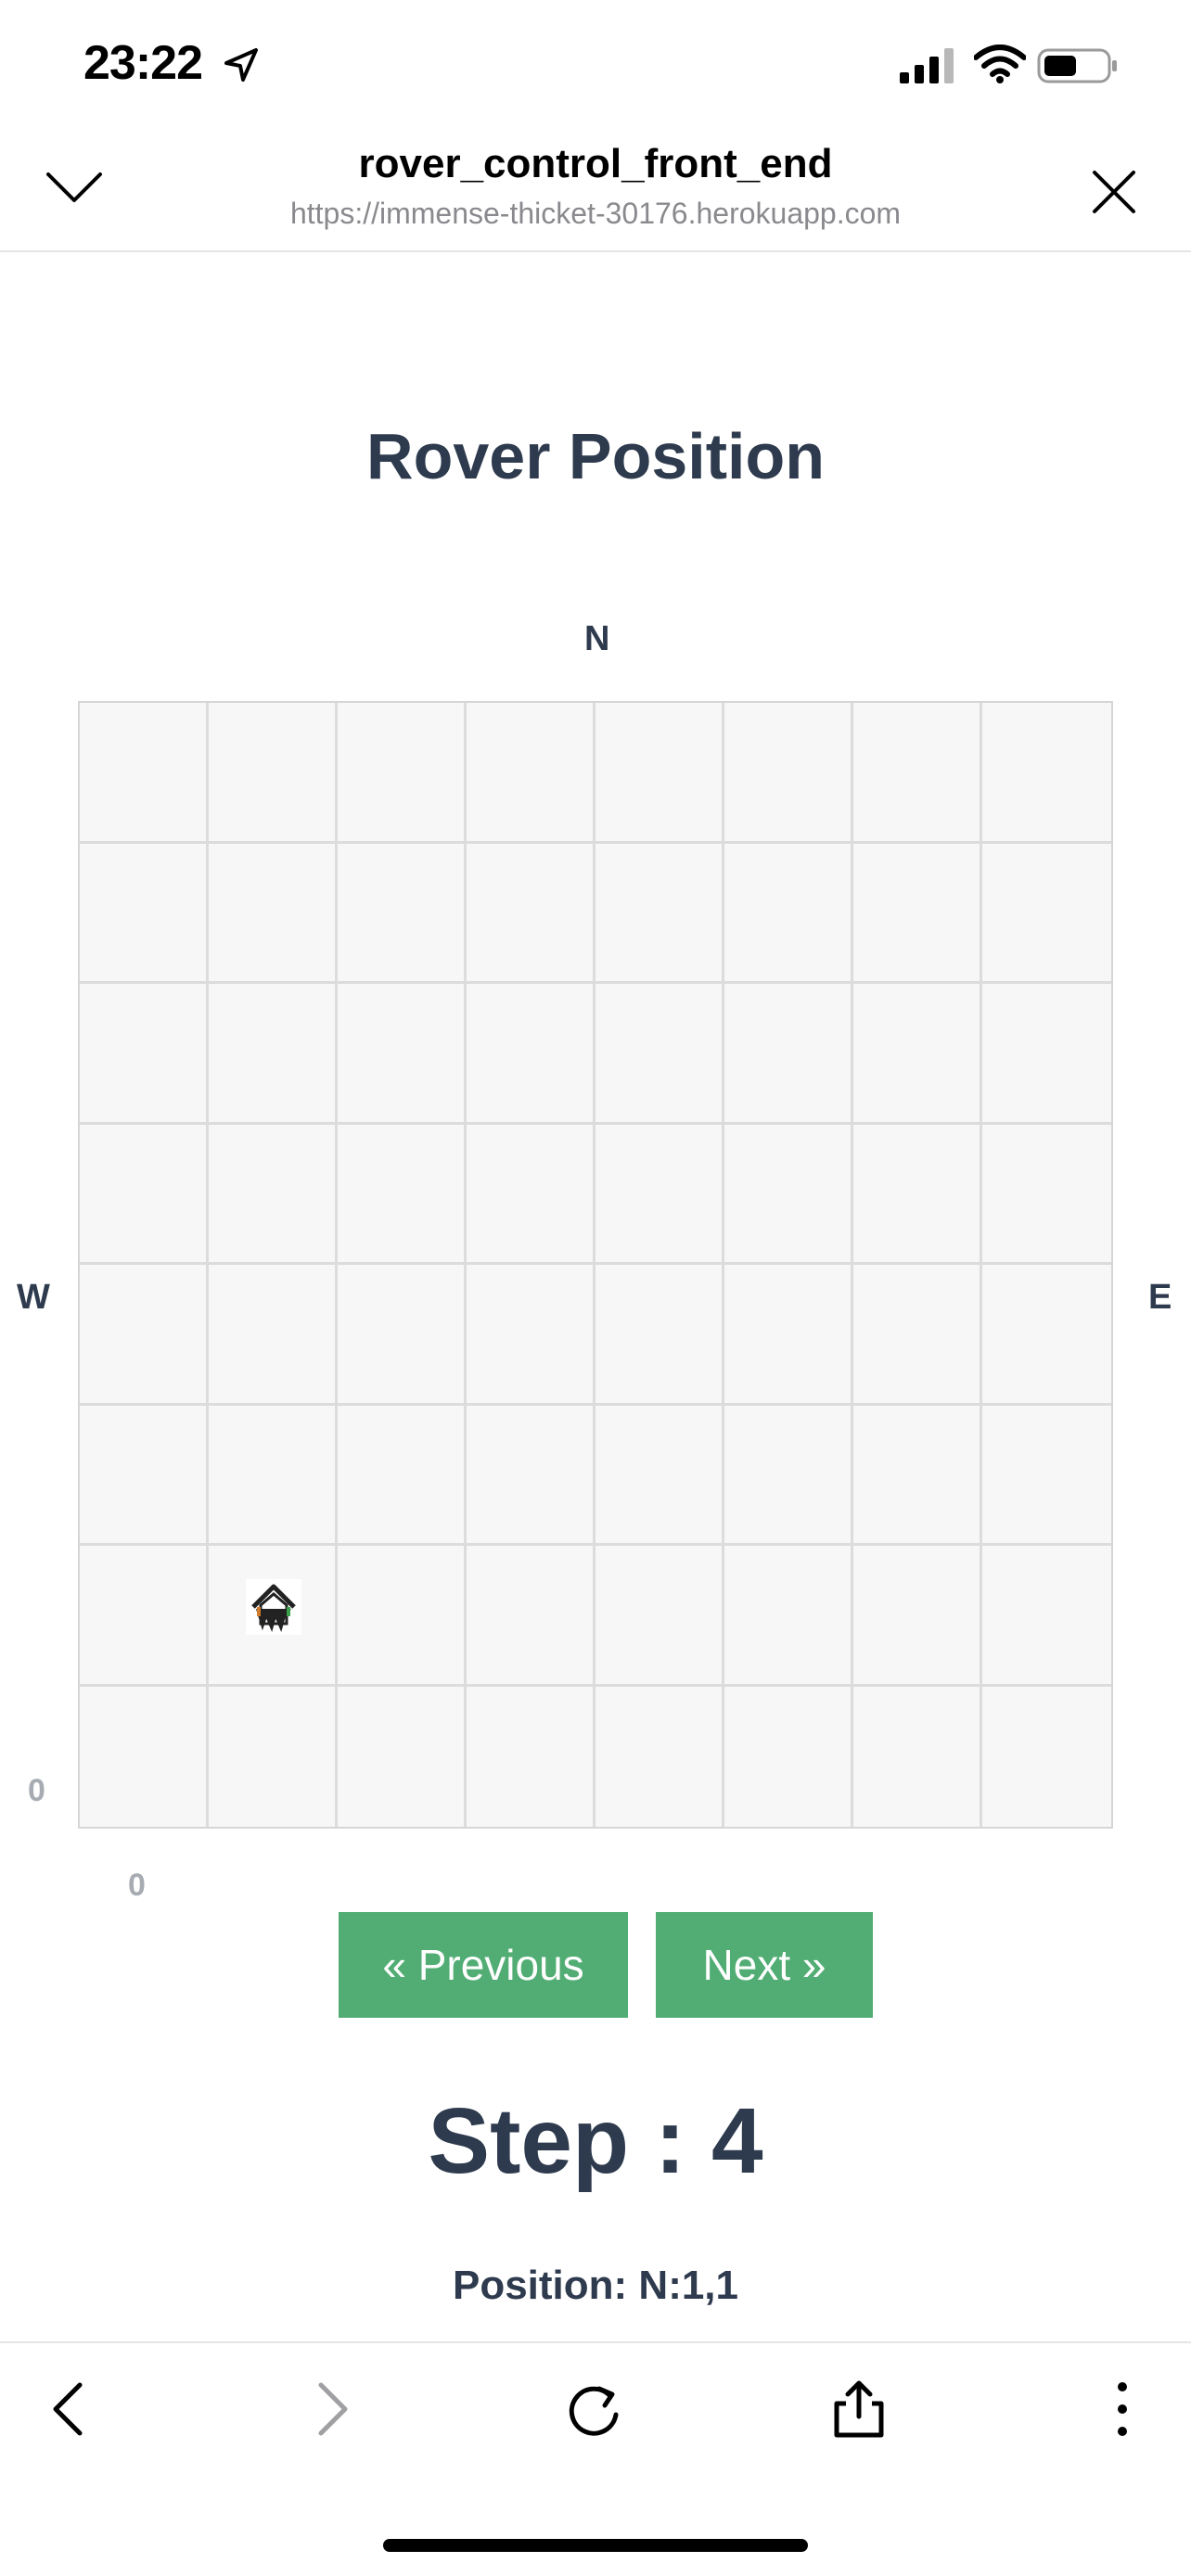  What do you see at coordinates (484, 1965) in the screenshot?
I see `previous-button: « Previous` at bounding box center [484, 1965].